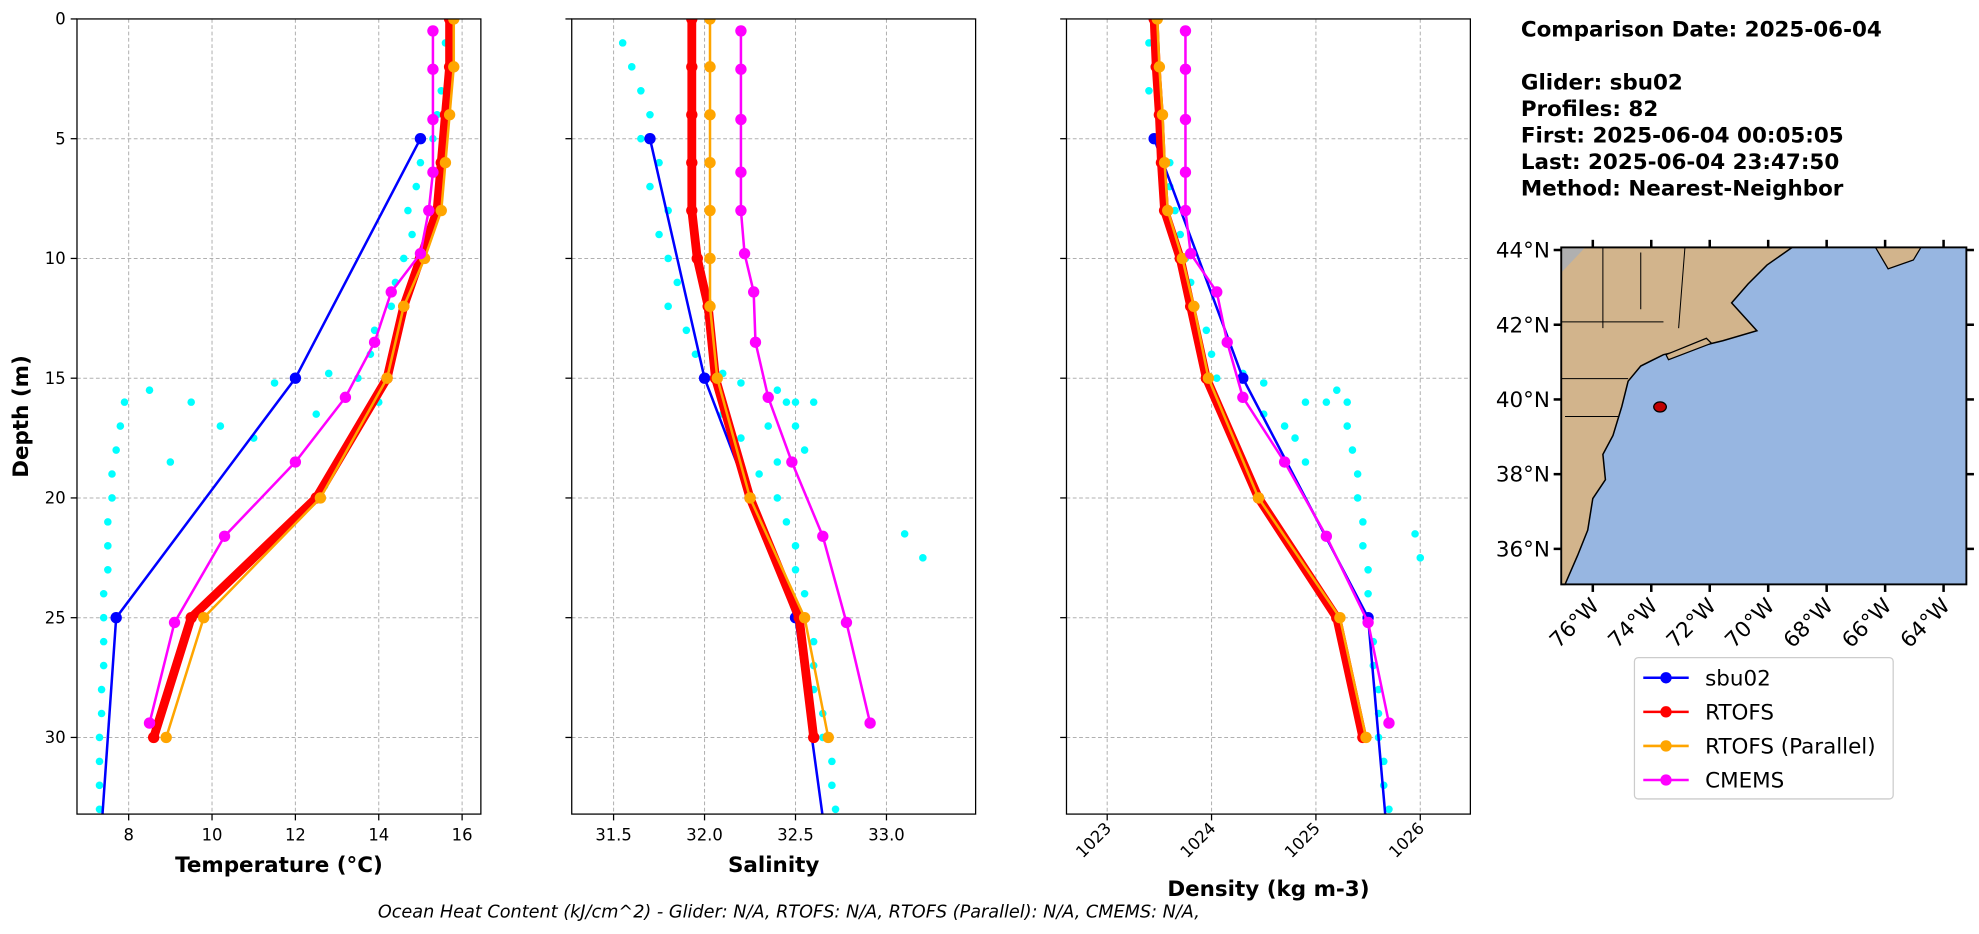 The image size is (1979, 934). Describe the element at coordinates (1689, 349) in the screenshot. I see `long-island` at that location.